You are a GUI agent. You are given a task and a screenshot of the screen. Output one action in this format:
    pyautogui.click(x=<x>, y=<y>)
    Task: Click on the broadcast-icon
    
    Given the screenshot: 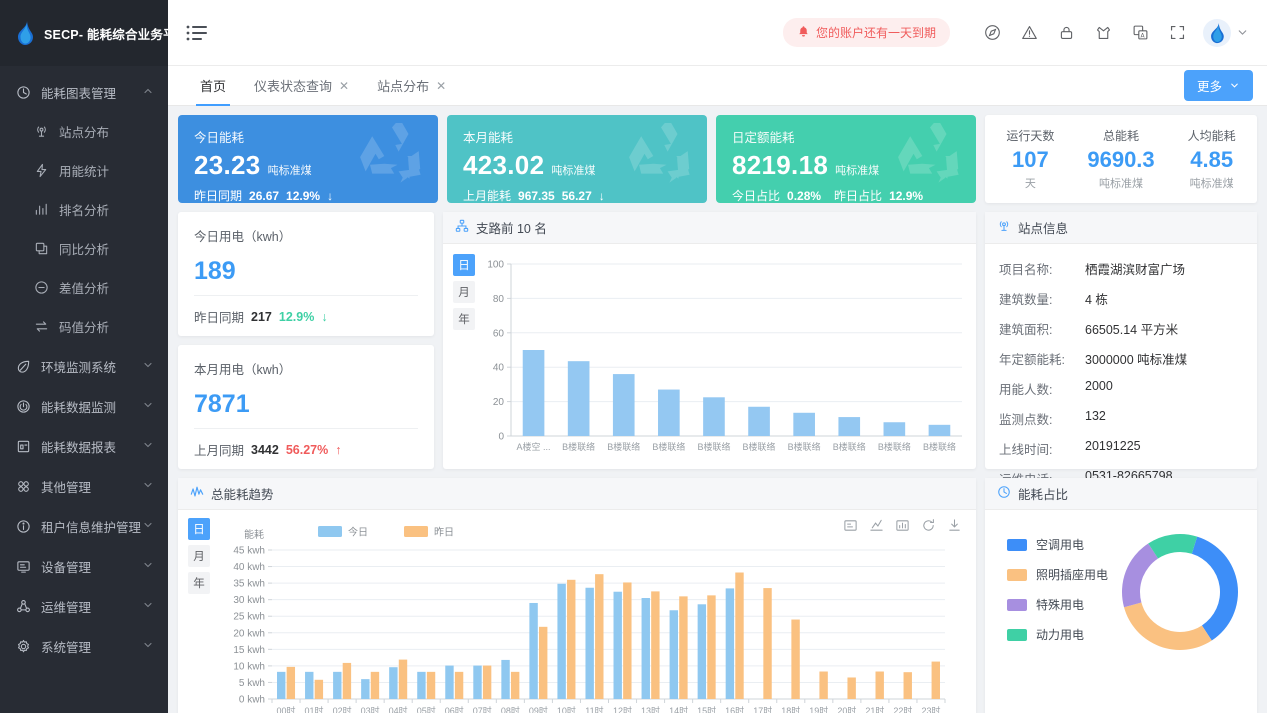 What is the action you would take?
    pyautogui.click(x=41, y=132)
    